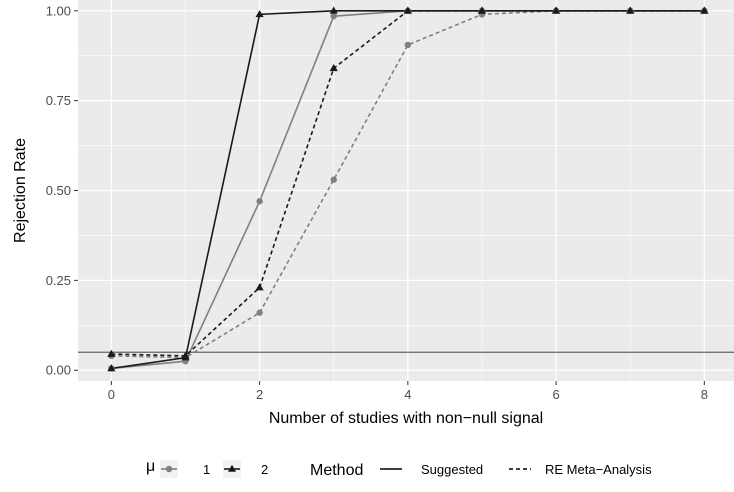 The image size is (734, 492). Describe the element at coordinates (598, 469) in the screenshot. I see `legend-re-meta-analysis-label: RE Meta−Analysis` at that location.